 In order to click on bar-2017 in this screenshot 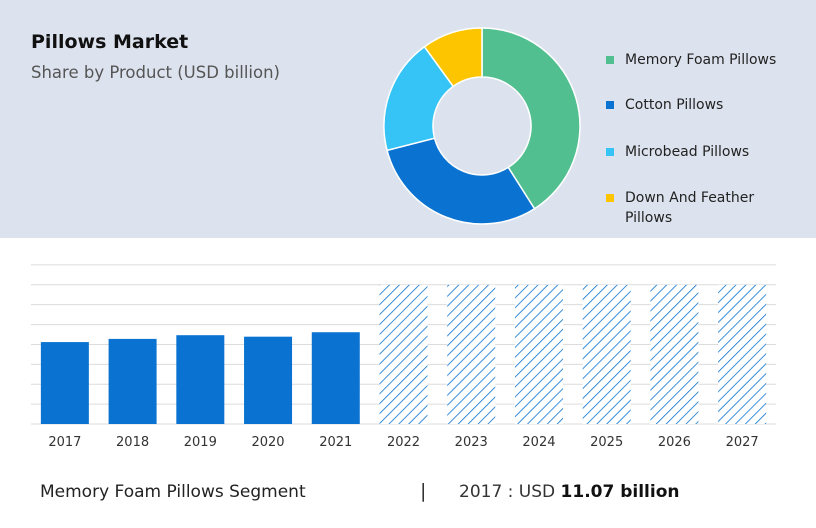, I will do `click(64, 383)`.